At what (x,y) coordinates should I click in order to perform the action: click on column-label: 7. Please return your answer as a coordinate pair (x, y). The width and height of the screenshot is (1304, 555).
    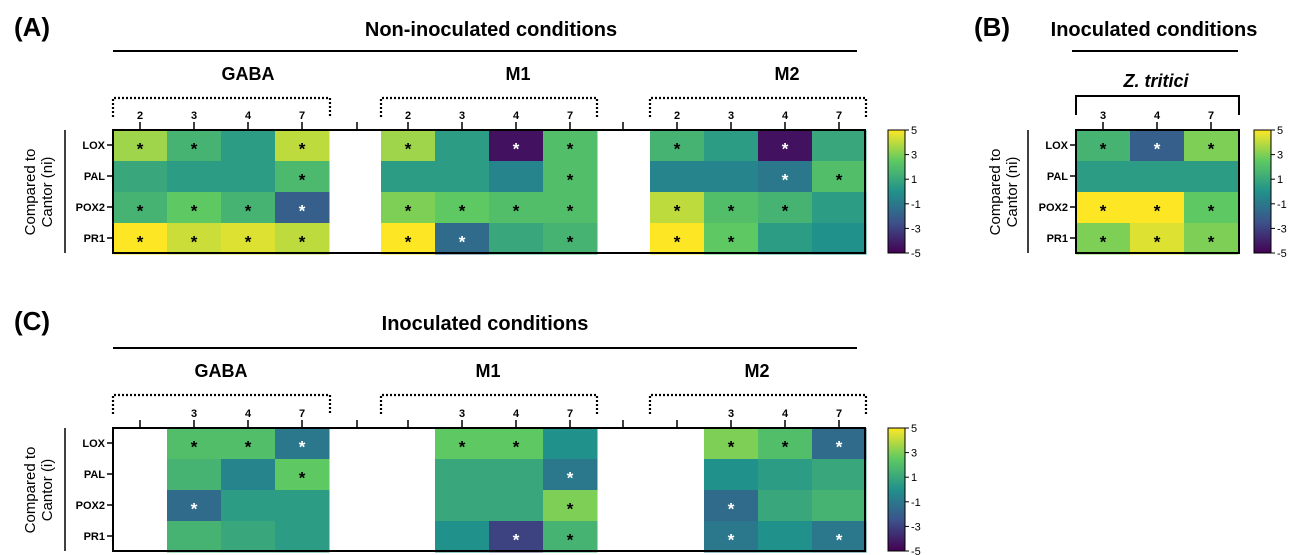
    Looking at the image, I should click on (302, 116).